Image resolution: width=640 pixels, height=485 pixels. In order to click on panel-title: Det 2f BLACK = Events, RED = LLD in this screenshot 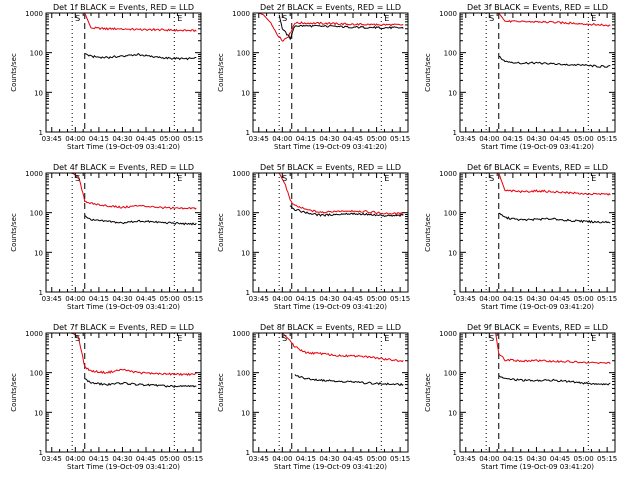, I will do `click(330, 7)`.